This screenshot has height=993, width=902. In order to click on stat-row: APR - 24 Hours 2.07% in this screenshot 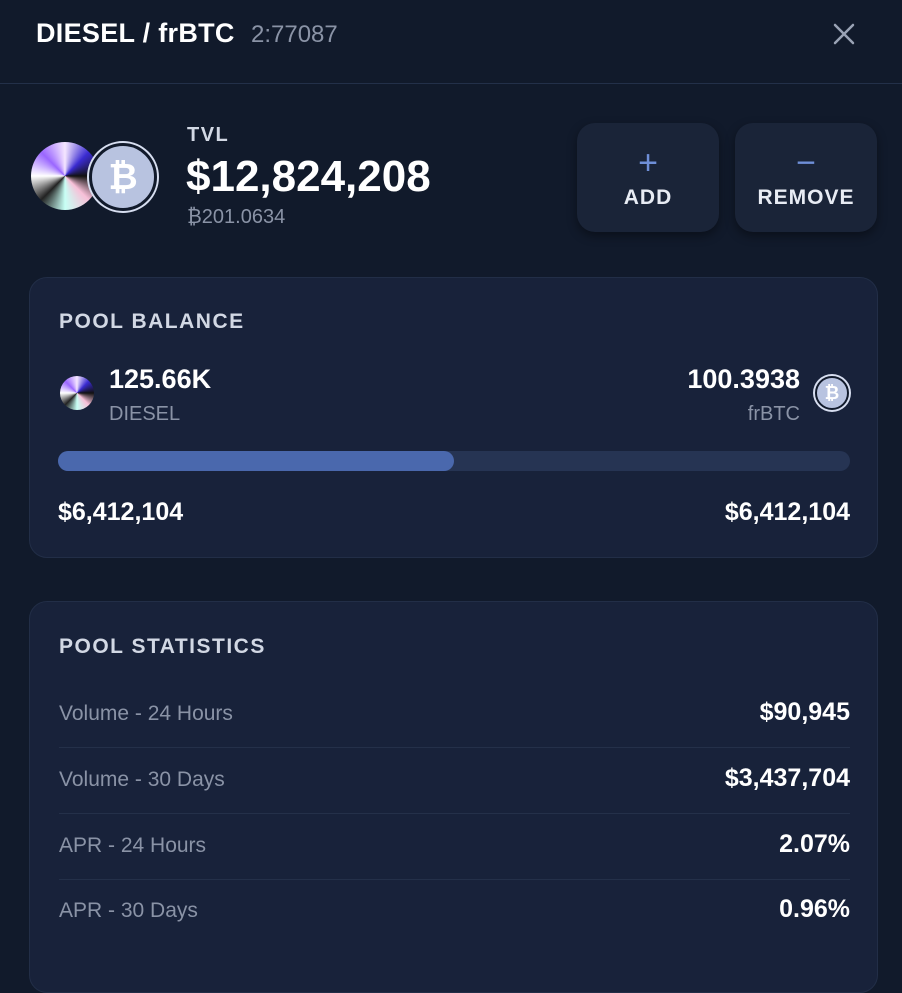, I will do `click(454, 847)`.